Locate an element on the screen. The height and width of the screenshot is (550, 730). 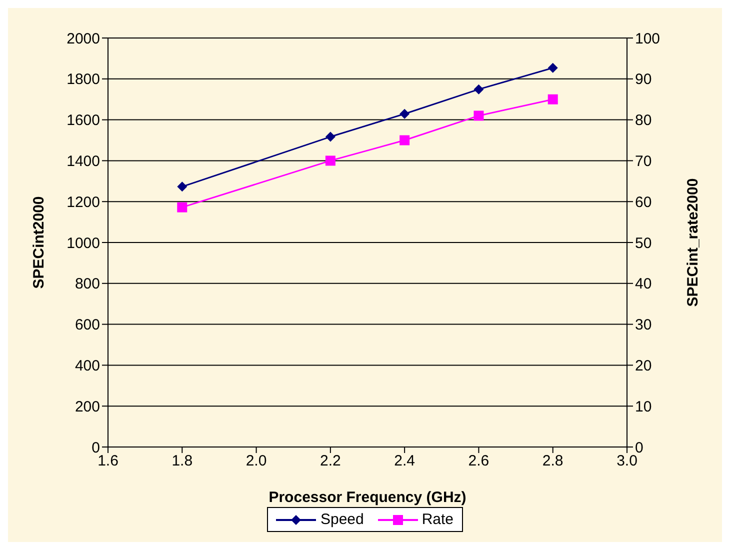
legend-label: Speed is located at coordinates (341, 519).